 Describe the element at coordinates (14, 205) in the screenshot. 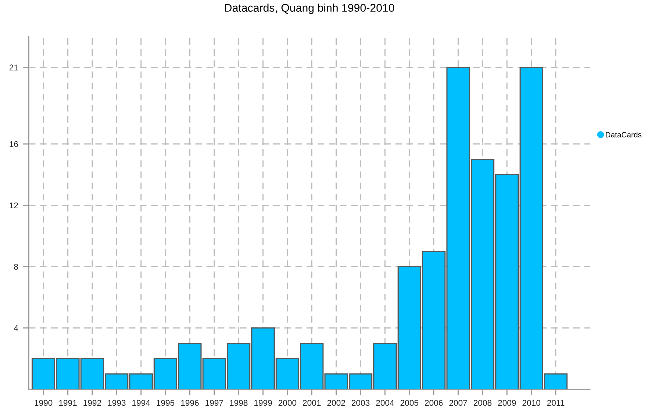

I see `y-tick-label: 12` at that location.